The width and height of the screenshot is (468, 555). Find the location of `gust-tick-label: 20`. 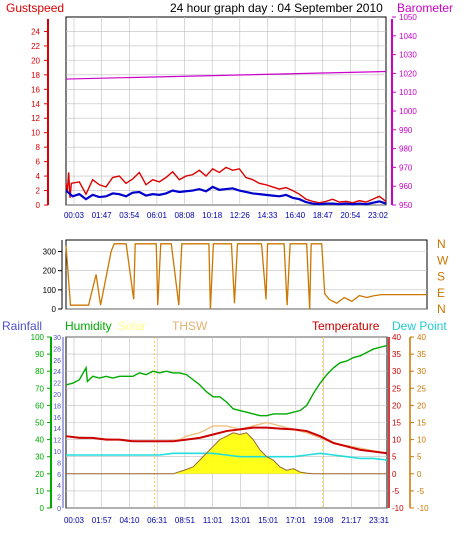

gust-tick-label: 20 is located at coordinates (35, 60).